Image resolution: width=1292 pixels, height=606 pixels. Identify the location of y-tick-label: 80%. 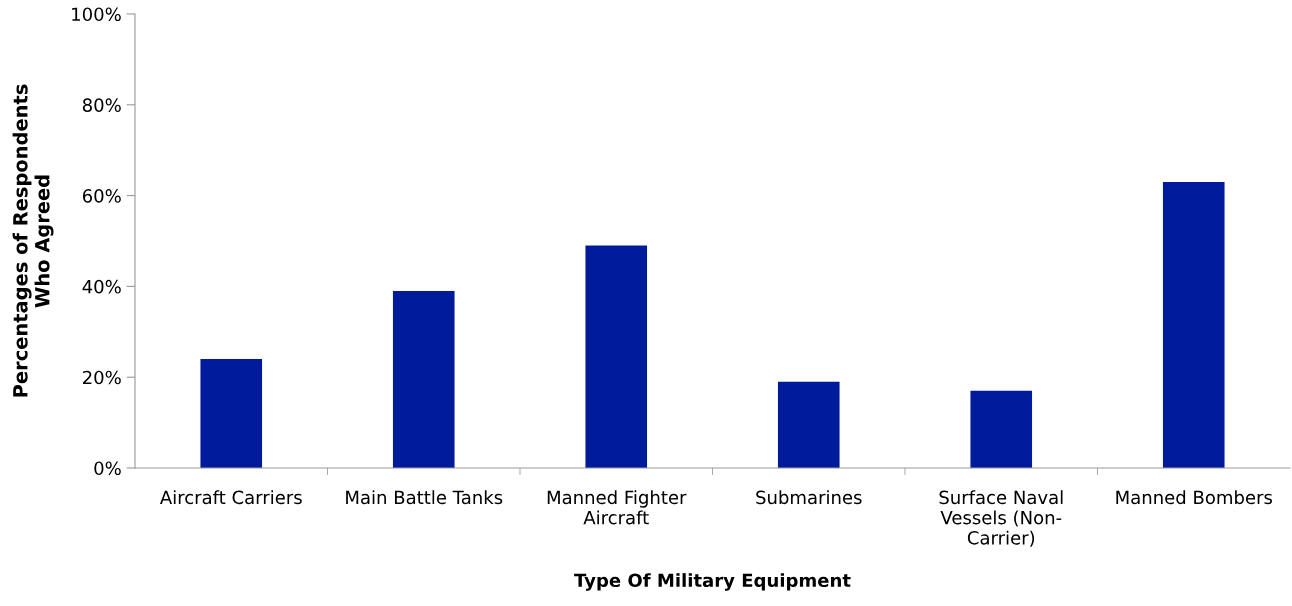
(101, 105).